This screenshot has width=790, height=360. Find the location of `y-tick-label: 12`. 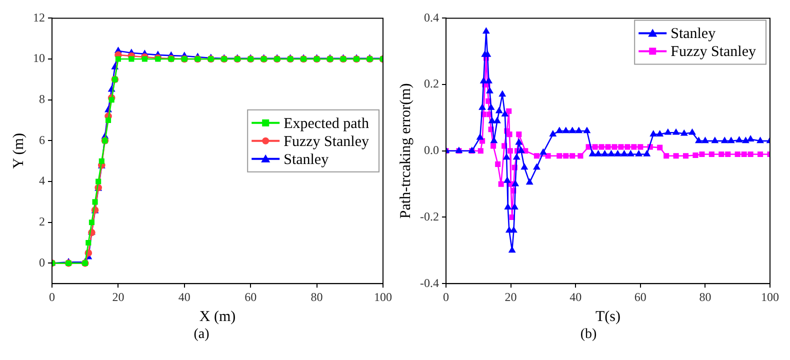

y-tick-label: 12 is located at coordinates (39, 17).